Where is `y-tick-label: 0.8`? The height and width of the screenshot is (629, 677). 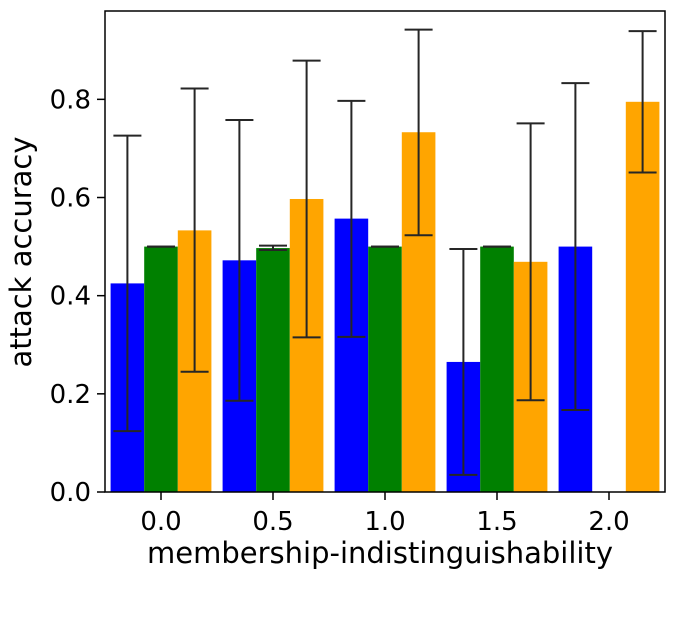
y-tick-label: 0.8 is located at coordinates (70, 100).